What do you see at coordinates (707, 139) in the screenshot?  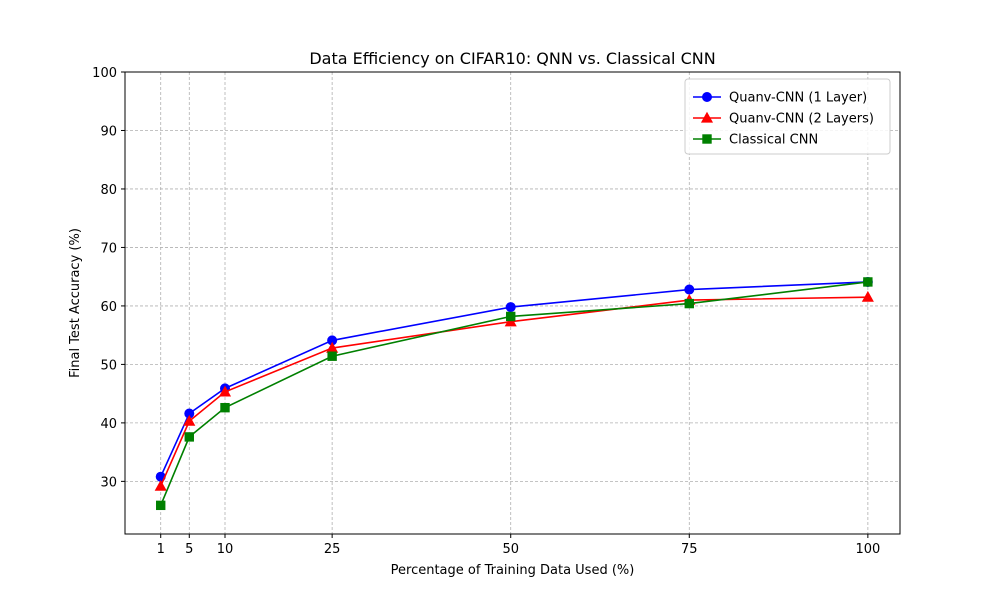 I see `legend-marker-classical-cnn` at bounding box center [707, 139].